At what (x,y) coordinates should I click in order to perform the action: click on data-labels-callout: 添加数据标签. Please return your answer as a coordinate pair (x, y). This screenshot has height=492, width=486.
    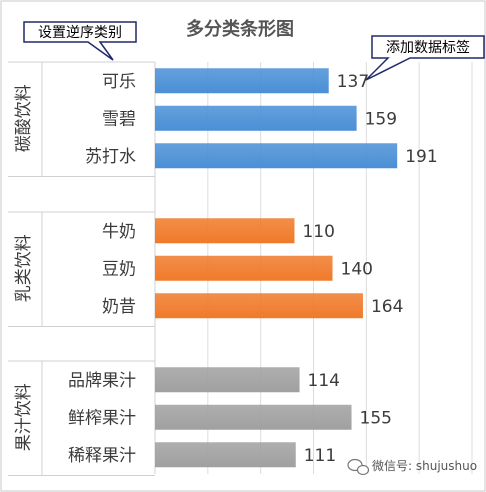
    Looking at the image, I should click on (425, 58).